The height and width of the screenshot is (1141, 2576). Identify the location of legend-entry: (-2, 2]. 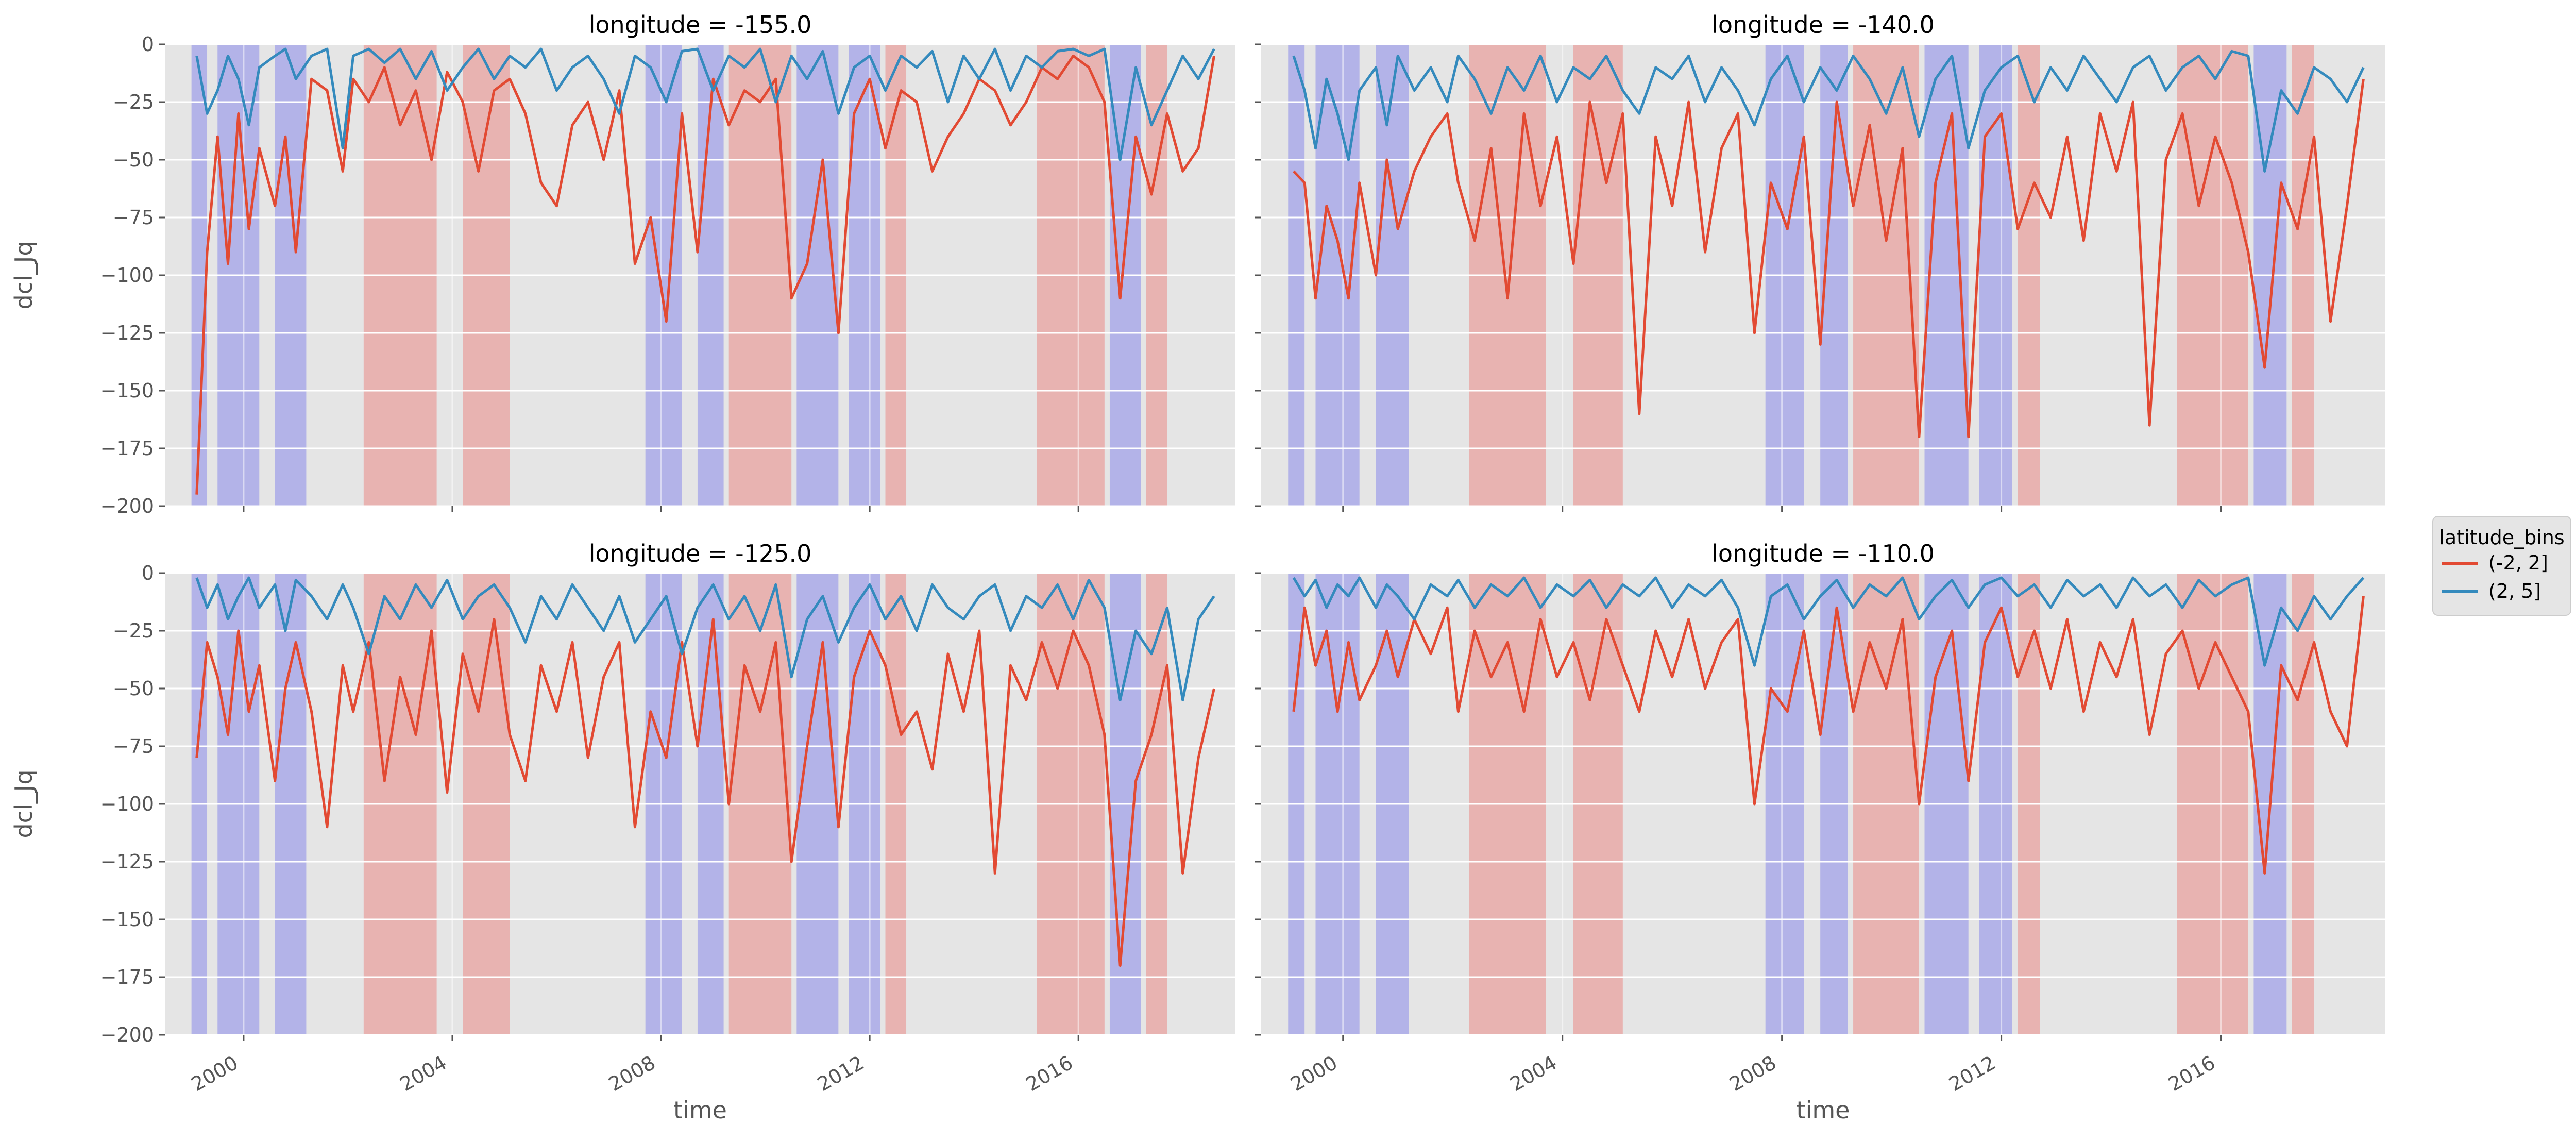
(2518, 562).